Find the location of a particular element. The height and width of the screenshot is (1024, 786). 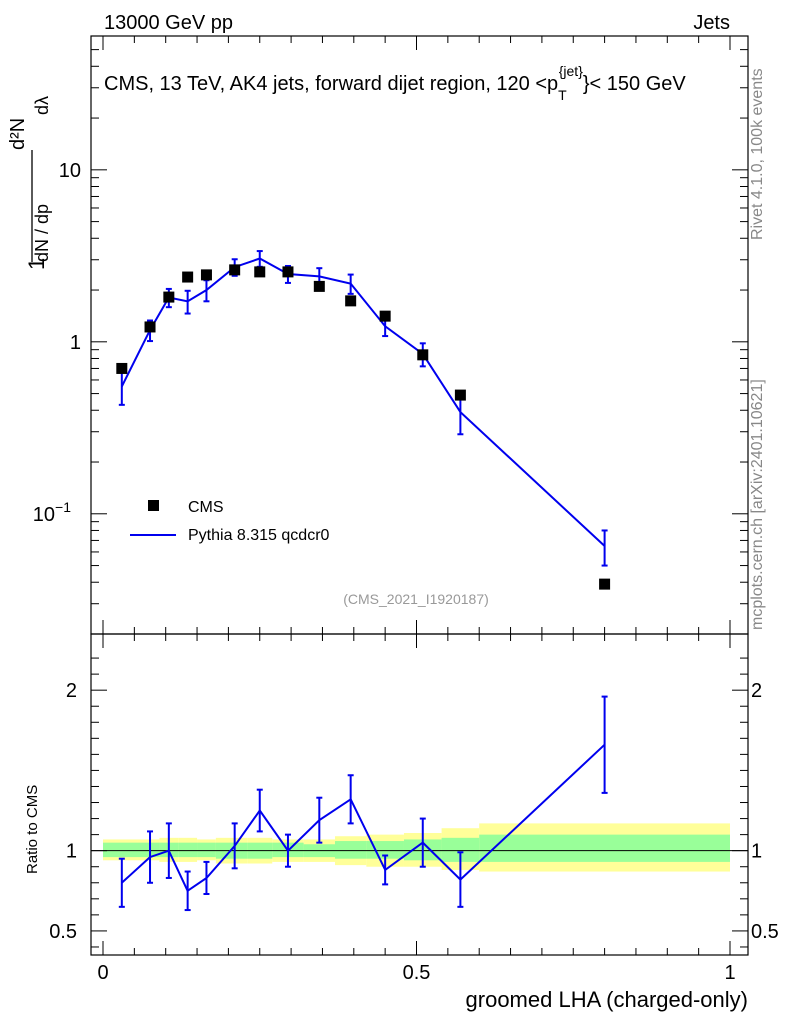

legend-pythia-label: Pythia 8.315 qcdcr0 is located at coordinates (259, 535).